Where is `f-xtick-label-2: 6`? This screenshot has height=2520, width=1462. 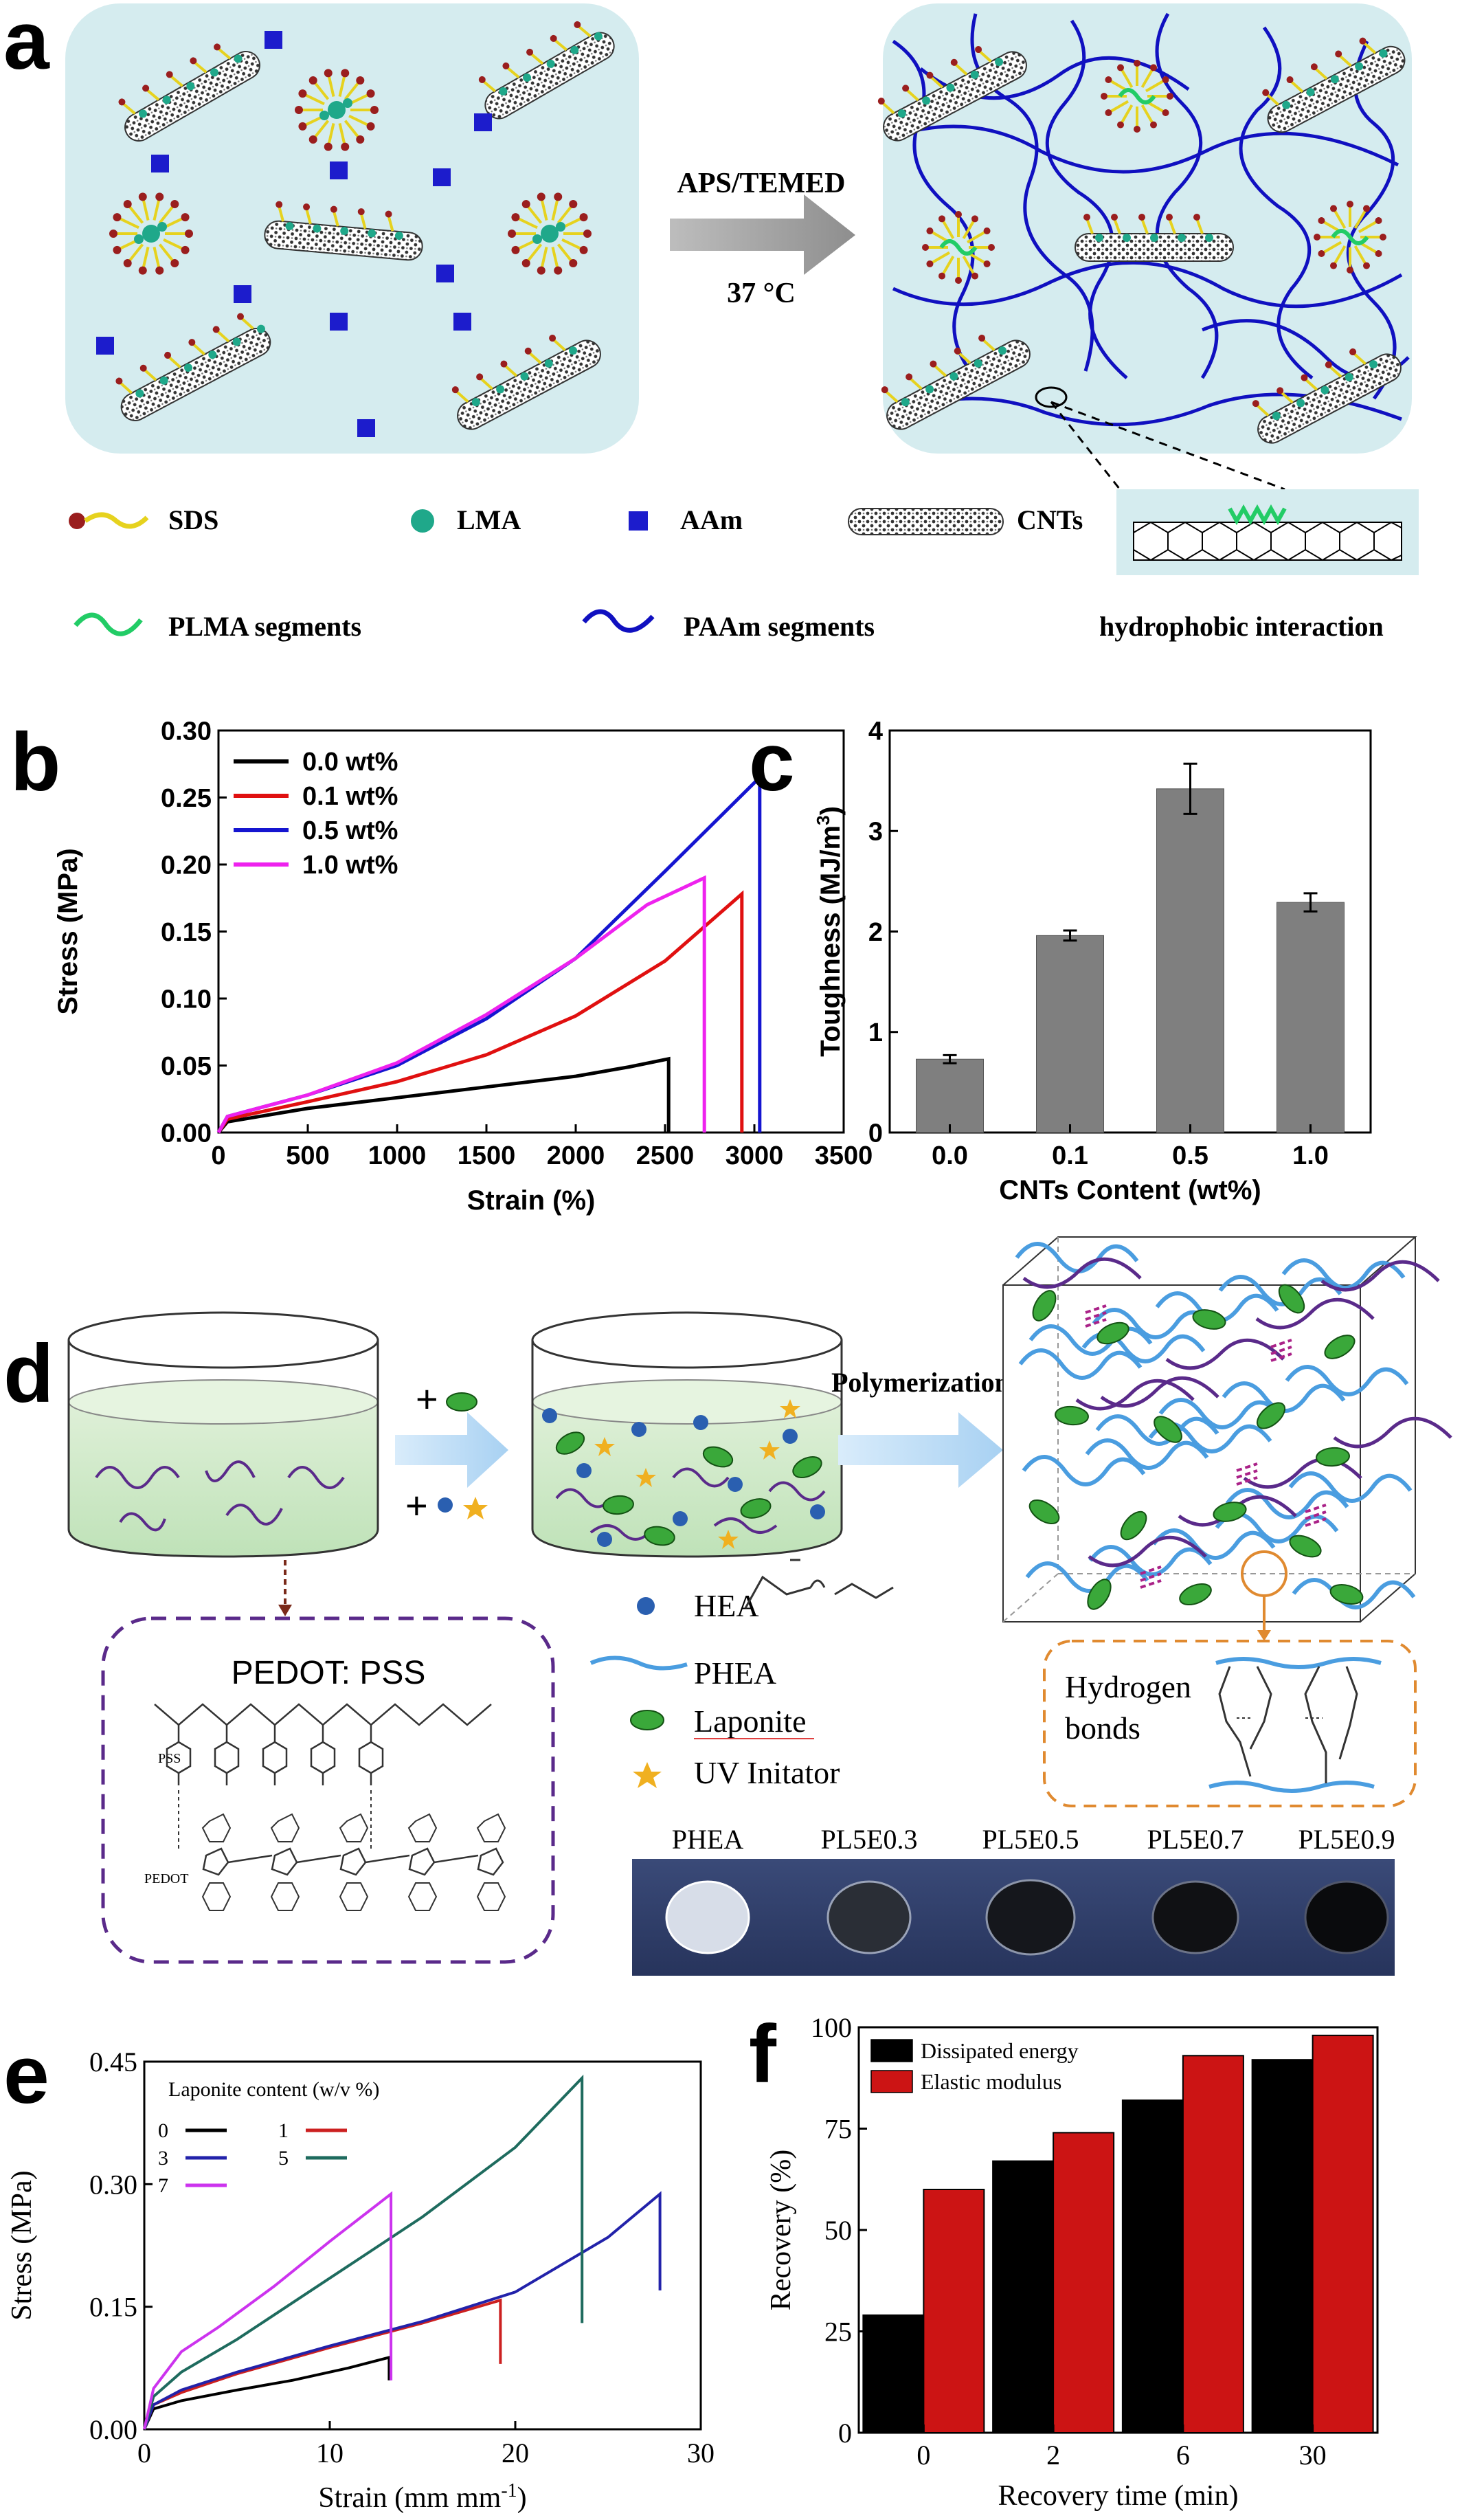 f-xtick-label-2: 6 is located at coordinates (1183, 2455).